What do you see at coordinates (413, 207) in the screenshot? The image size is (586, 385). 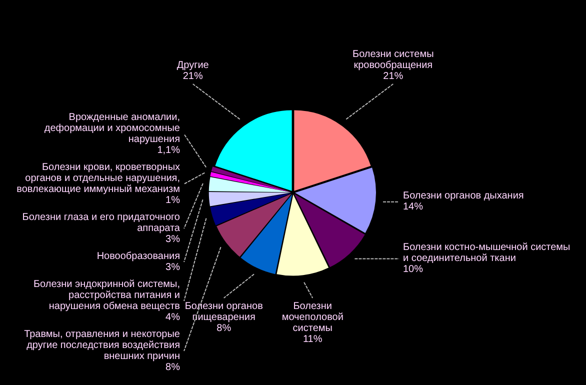 I see `data-label: 14%` at bounding box center [413, 207].